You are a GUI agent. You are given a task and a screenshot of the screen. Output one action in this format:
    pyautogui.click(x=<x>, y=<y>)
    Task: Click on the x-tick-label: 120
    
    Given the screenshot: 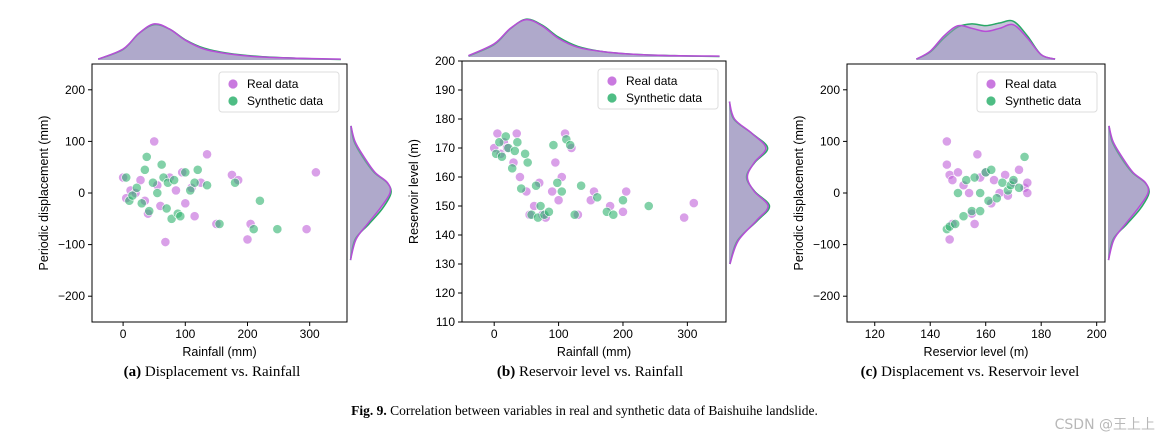 What is the action you would take?
    pyautogui.click(x=875, y=334)
    